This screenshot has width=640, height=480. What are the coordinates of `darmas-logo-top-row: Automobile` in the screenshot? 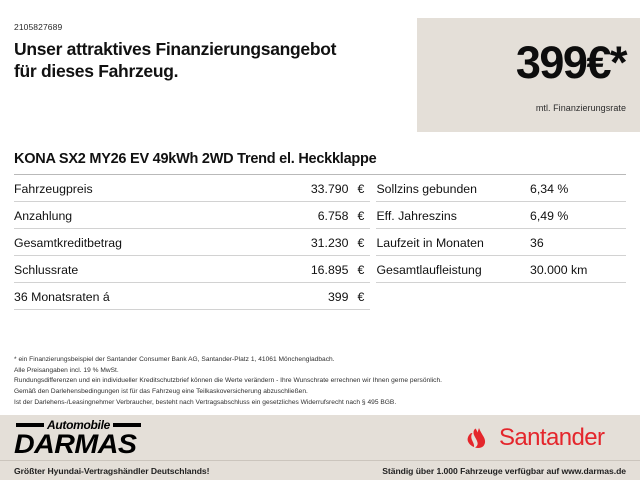 It's located at (104, 425).